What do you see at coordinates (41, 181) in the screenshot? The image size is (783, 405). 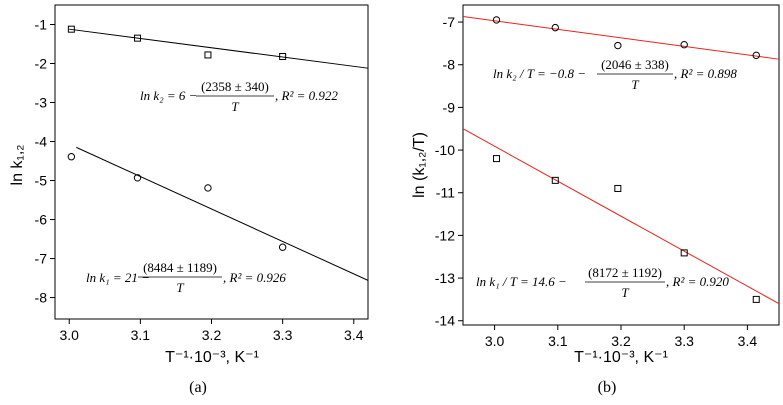 I see `y-tick-label: -5` at bounding box center [41, 181].